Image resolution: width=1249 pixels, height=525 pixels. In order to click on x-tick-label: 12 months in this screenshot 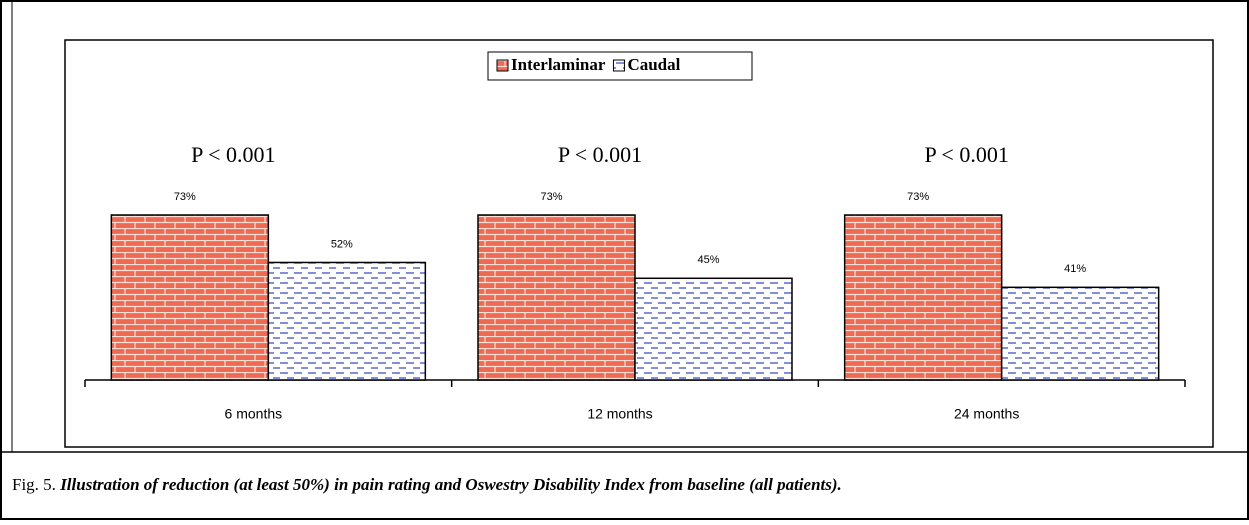, I will do `click(619, 414)`.